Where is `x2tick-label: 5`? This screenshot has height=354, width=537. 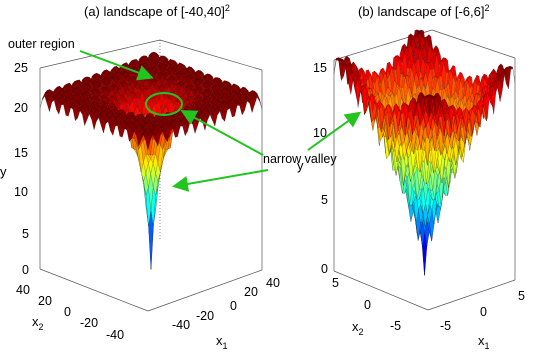
x2tick-label: 5 is located at coordinates (335, 283).